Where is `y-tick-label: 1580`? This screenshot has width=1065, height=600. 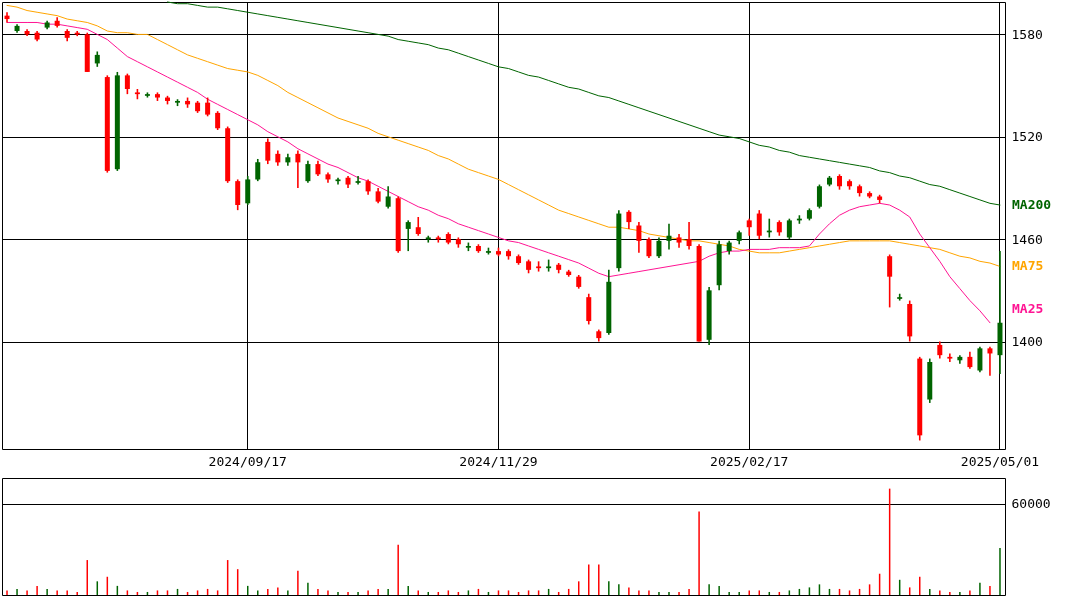 y-tick-label: 1580 is located at coordinates (1027, 34).